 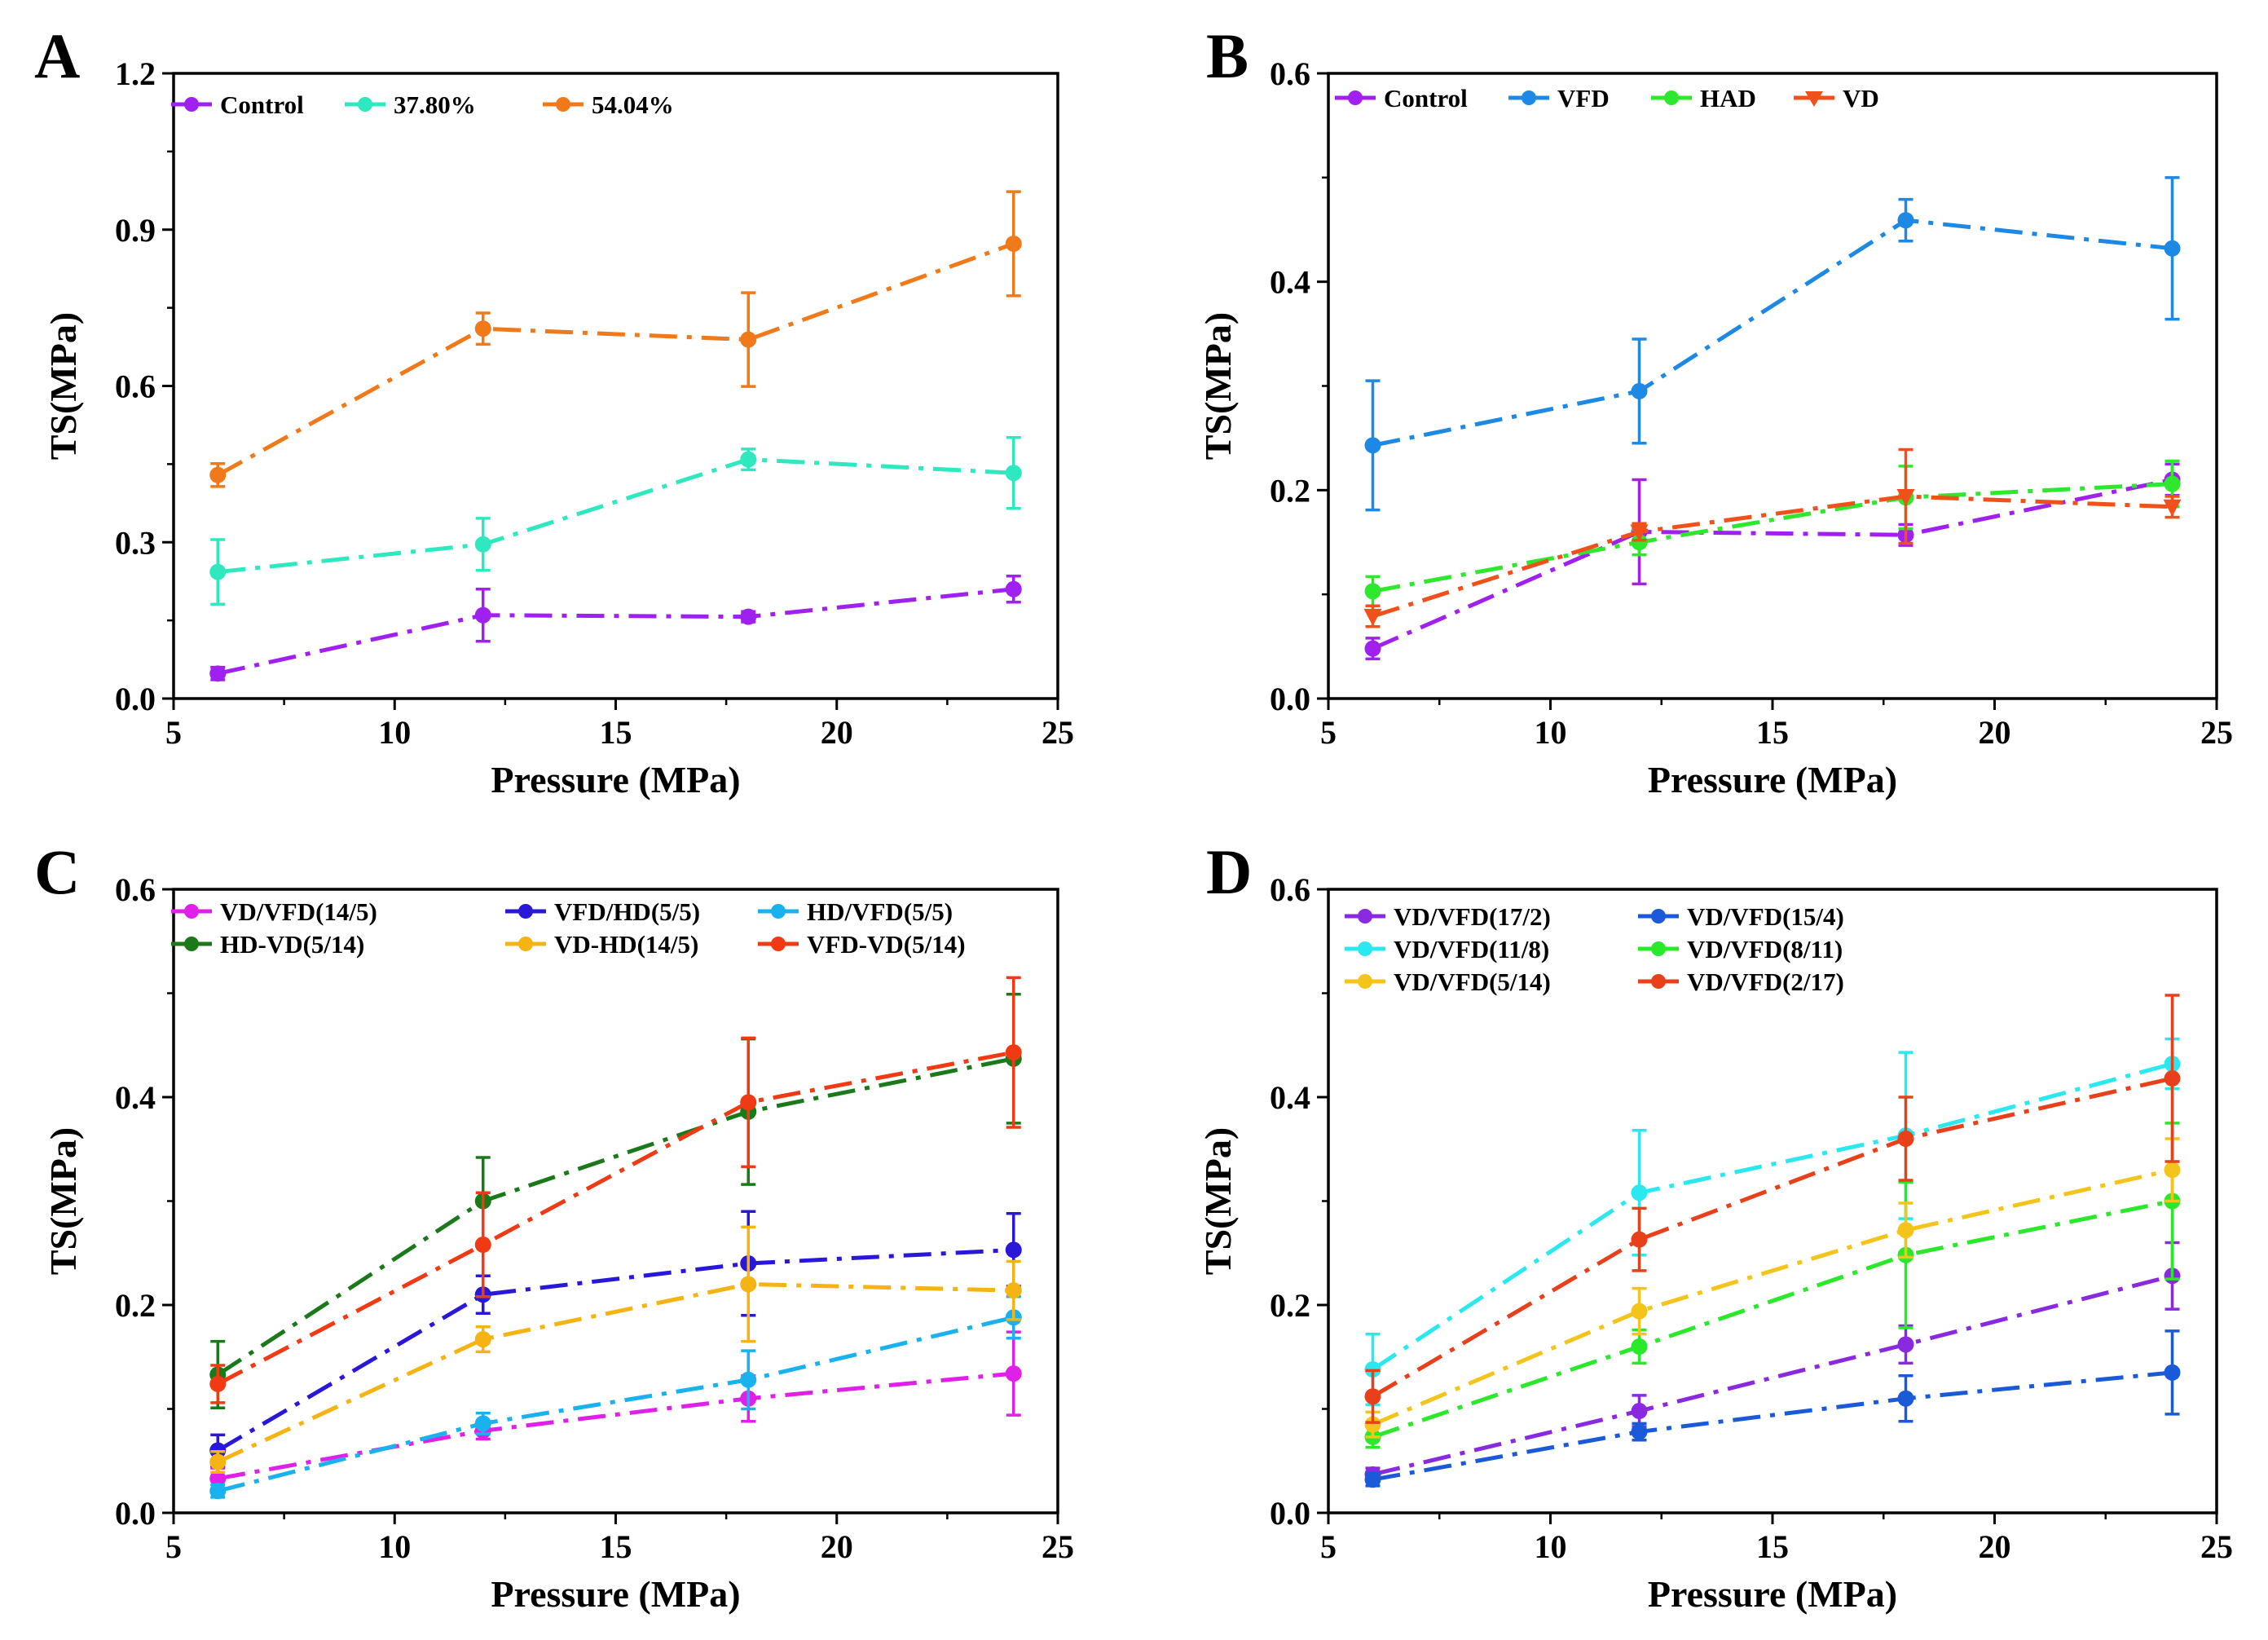 I want to click on legend-item: 54.04%, so click(x=608, y=104).